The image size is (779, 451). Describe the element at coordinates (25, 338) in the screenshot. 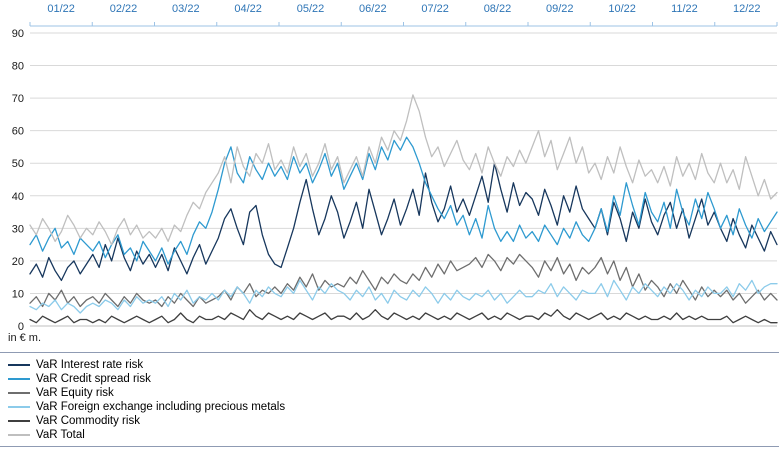

I see `unit-label: in € m.` at that location.